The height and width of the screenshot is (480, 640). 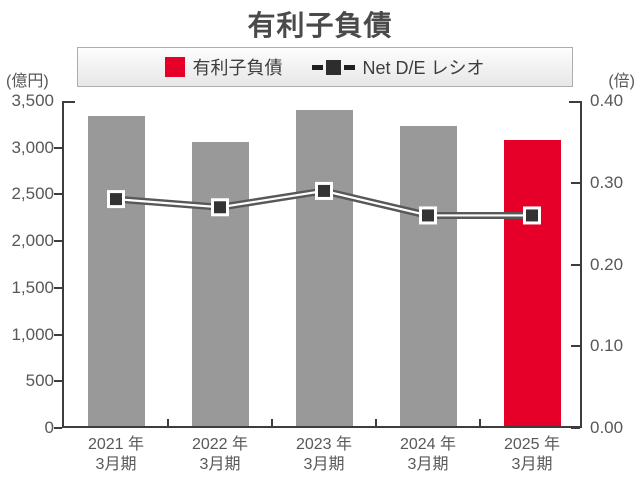 What do you see at coordinates (32, 287) in the screenshot?
I see `left-axis-tick-label: 1,500` at bounding box center [32, 287].